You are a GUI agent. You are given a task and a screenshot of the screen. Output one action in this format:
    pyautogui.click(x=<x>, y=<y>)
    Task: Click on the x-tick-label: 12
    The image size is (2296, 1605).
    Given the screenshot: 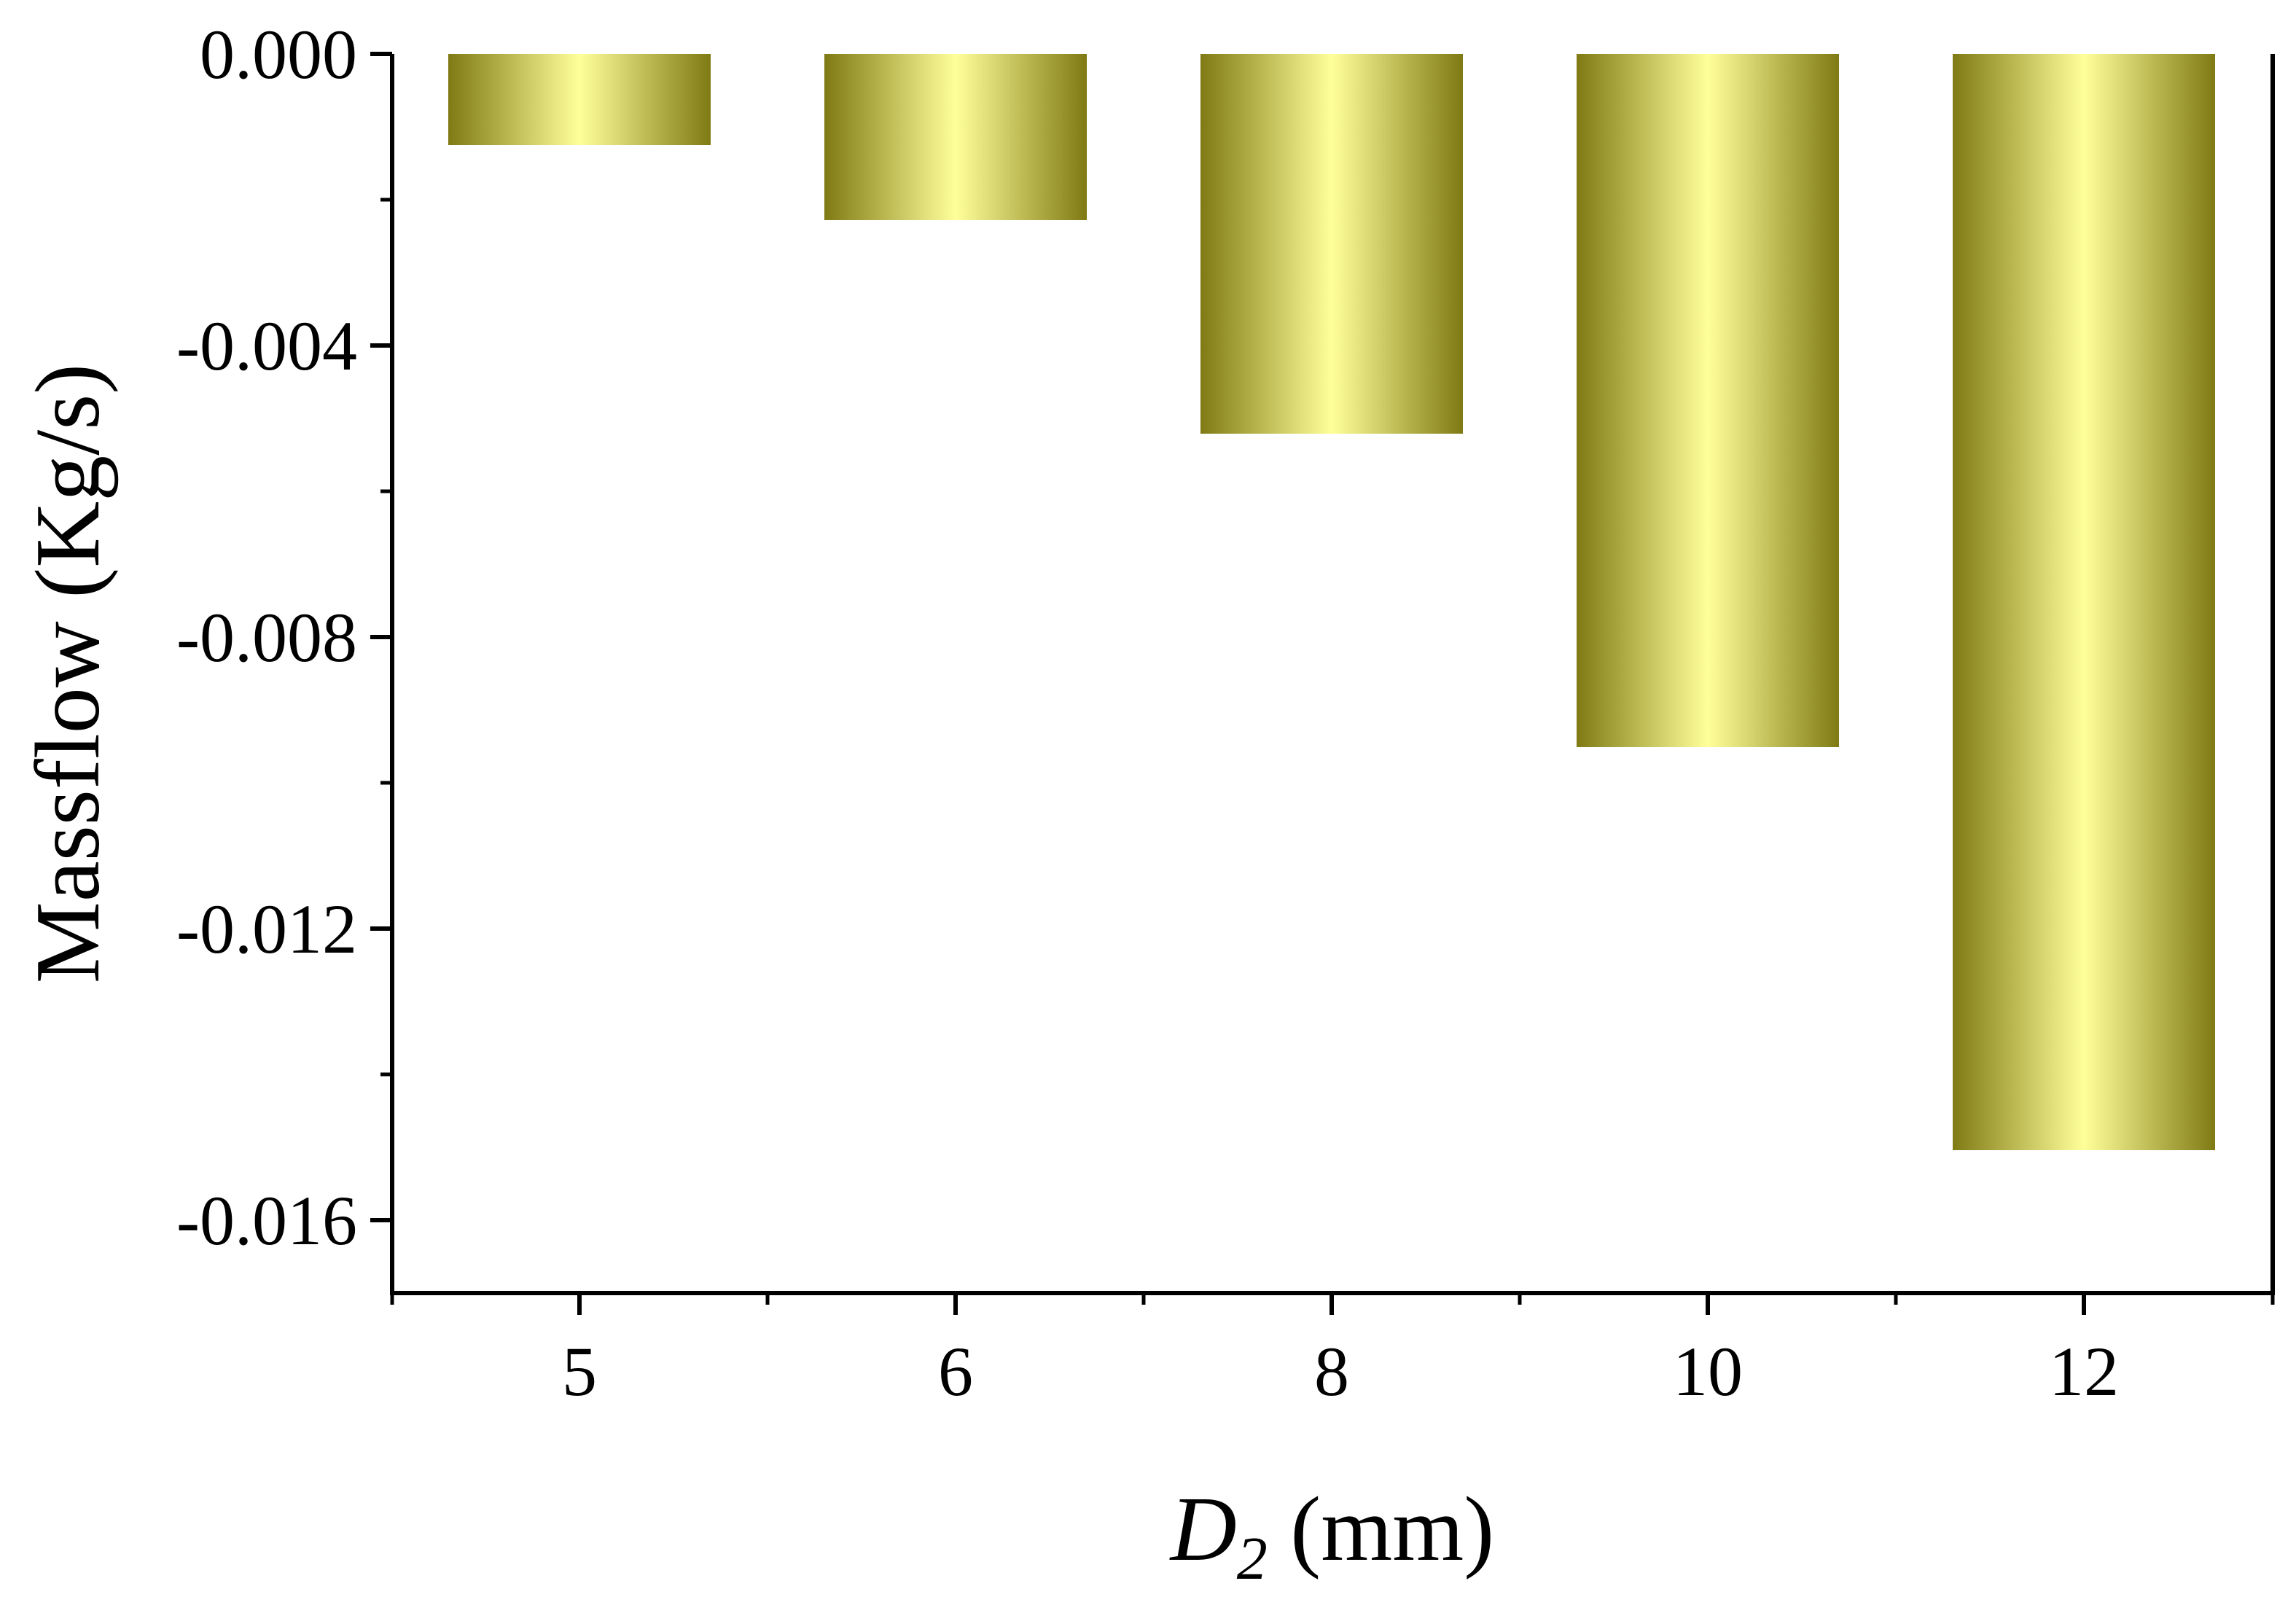 What is the action you would take?
    pyautogui.click(x=2084, y=1371)
    